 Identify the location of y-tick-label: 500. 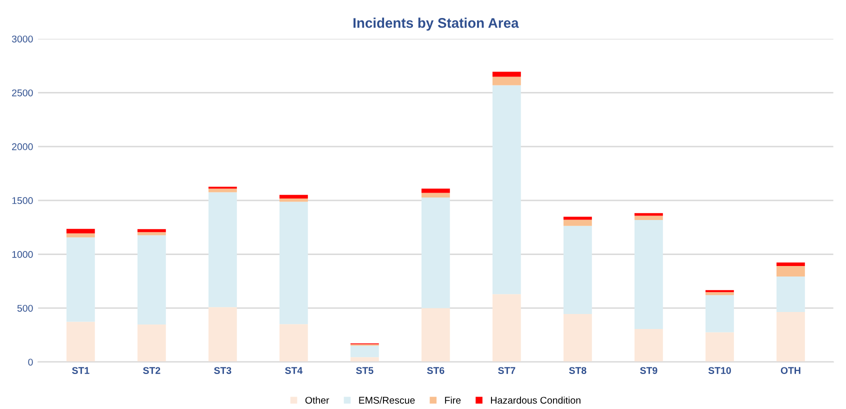
(25, 308).